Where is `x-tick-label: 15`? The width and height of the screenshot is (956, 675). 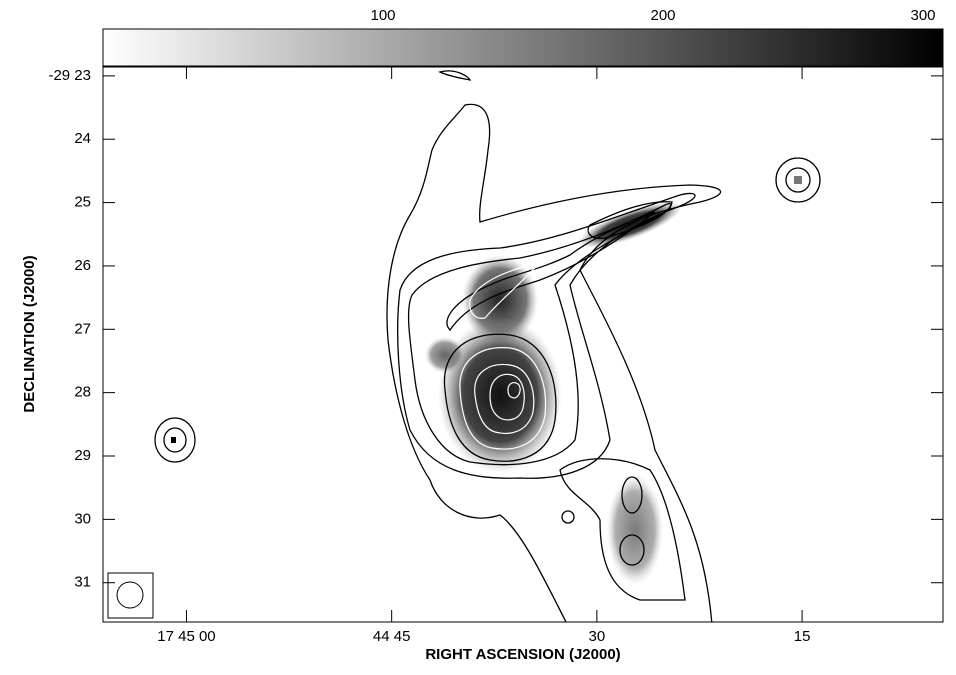
x-tick-label: 15 is located at coordinates (802, 636).